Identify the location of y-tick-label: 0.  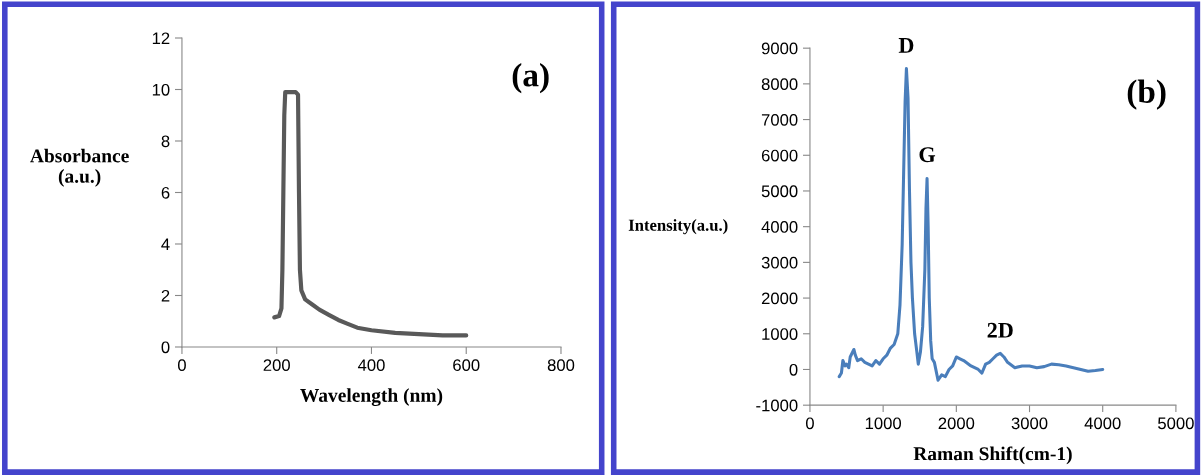
(165, 347).